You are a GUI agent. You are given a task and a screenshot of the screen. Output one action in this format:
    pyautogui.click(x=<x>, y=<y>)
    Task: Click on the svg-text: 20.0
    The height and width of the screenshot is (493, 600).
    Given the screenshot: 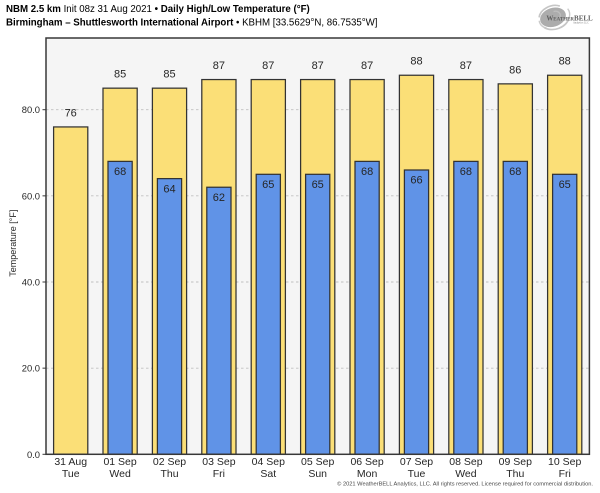 What is the action you would take?
    pyautogui.click(x=31, y=368)
    